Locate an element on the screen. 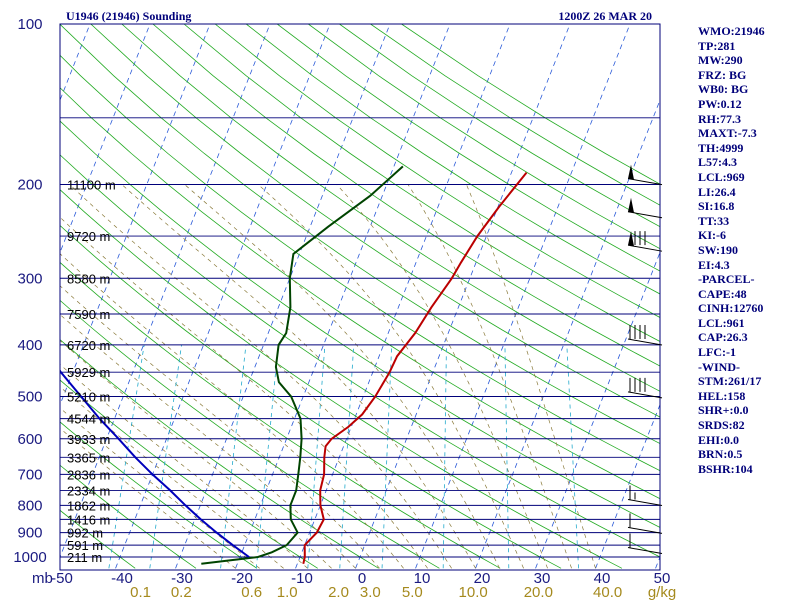 The height and width of the screenshot is (600, 800). mixing-ratio-label: 0.1 is located at coordinates (140, 592).